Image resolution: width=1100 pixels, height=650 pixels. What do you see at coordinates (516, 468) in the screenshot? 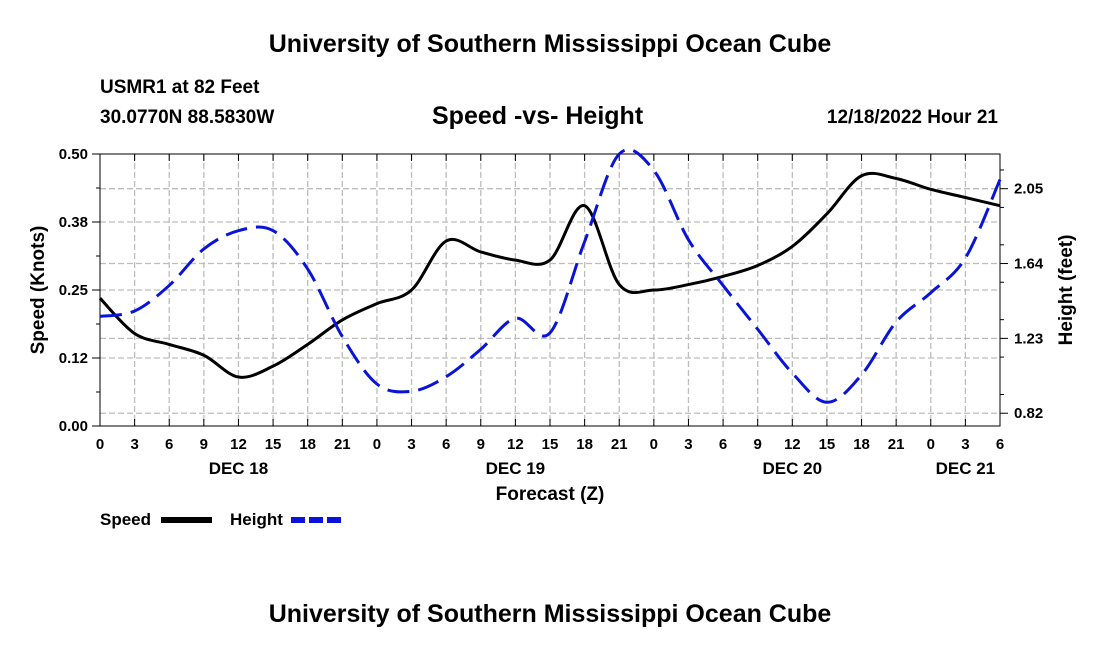
I see `x-date-label: DEC 19` at bounding box center [516, 468].